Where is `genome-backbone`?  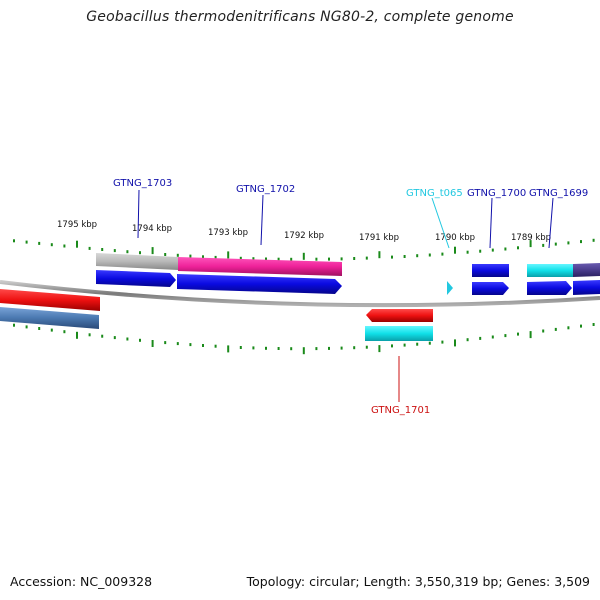 genome-backbone is located at coordinates (300, 294).